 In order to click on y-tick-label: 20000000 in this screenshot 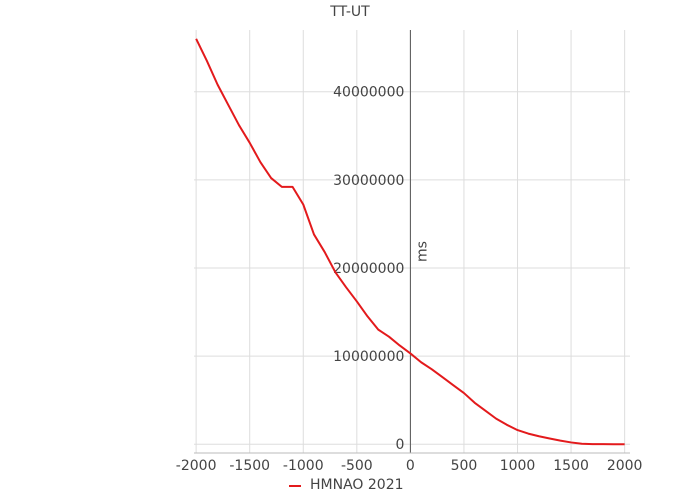, I will do `click(368, 269)`.